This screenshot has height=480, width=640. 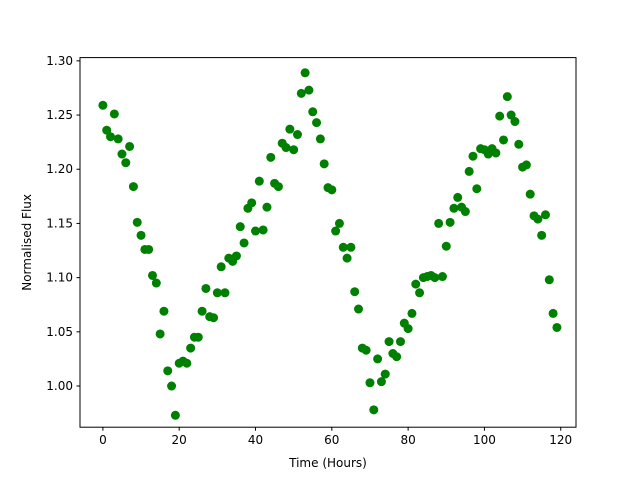 What do you see at coordinates (560, 440) in the screenshot?
I see `x-tick-label: 120` at bounding box center [560, 440].